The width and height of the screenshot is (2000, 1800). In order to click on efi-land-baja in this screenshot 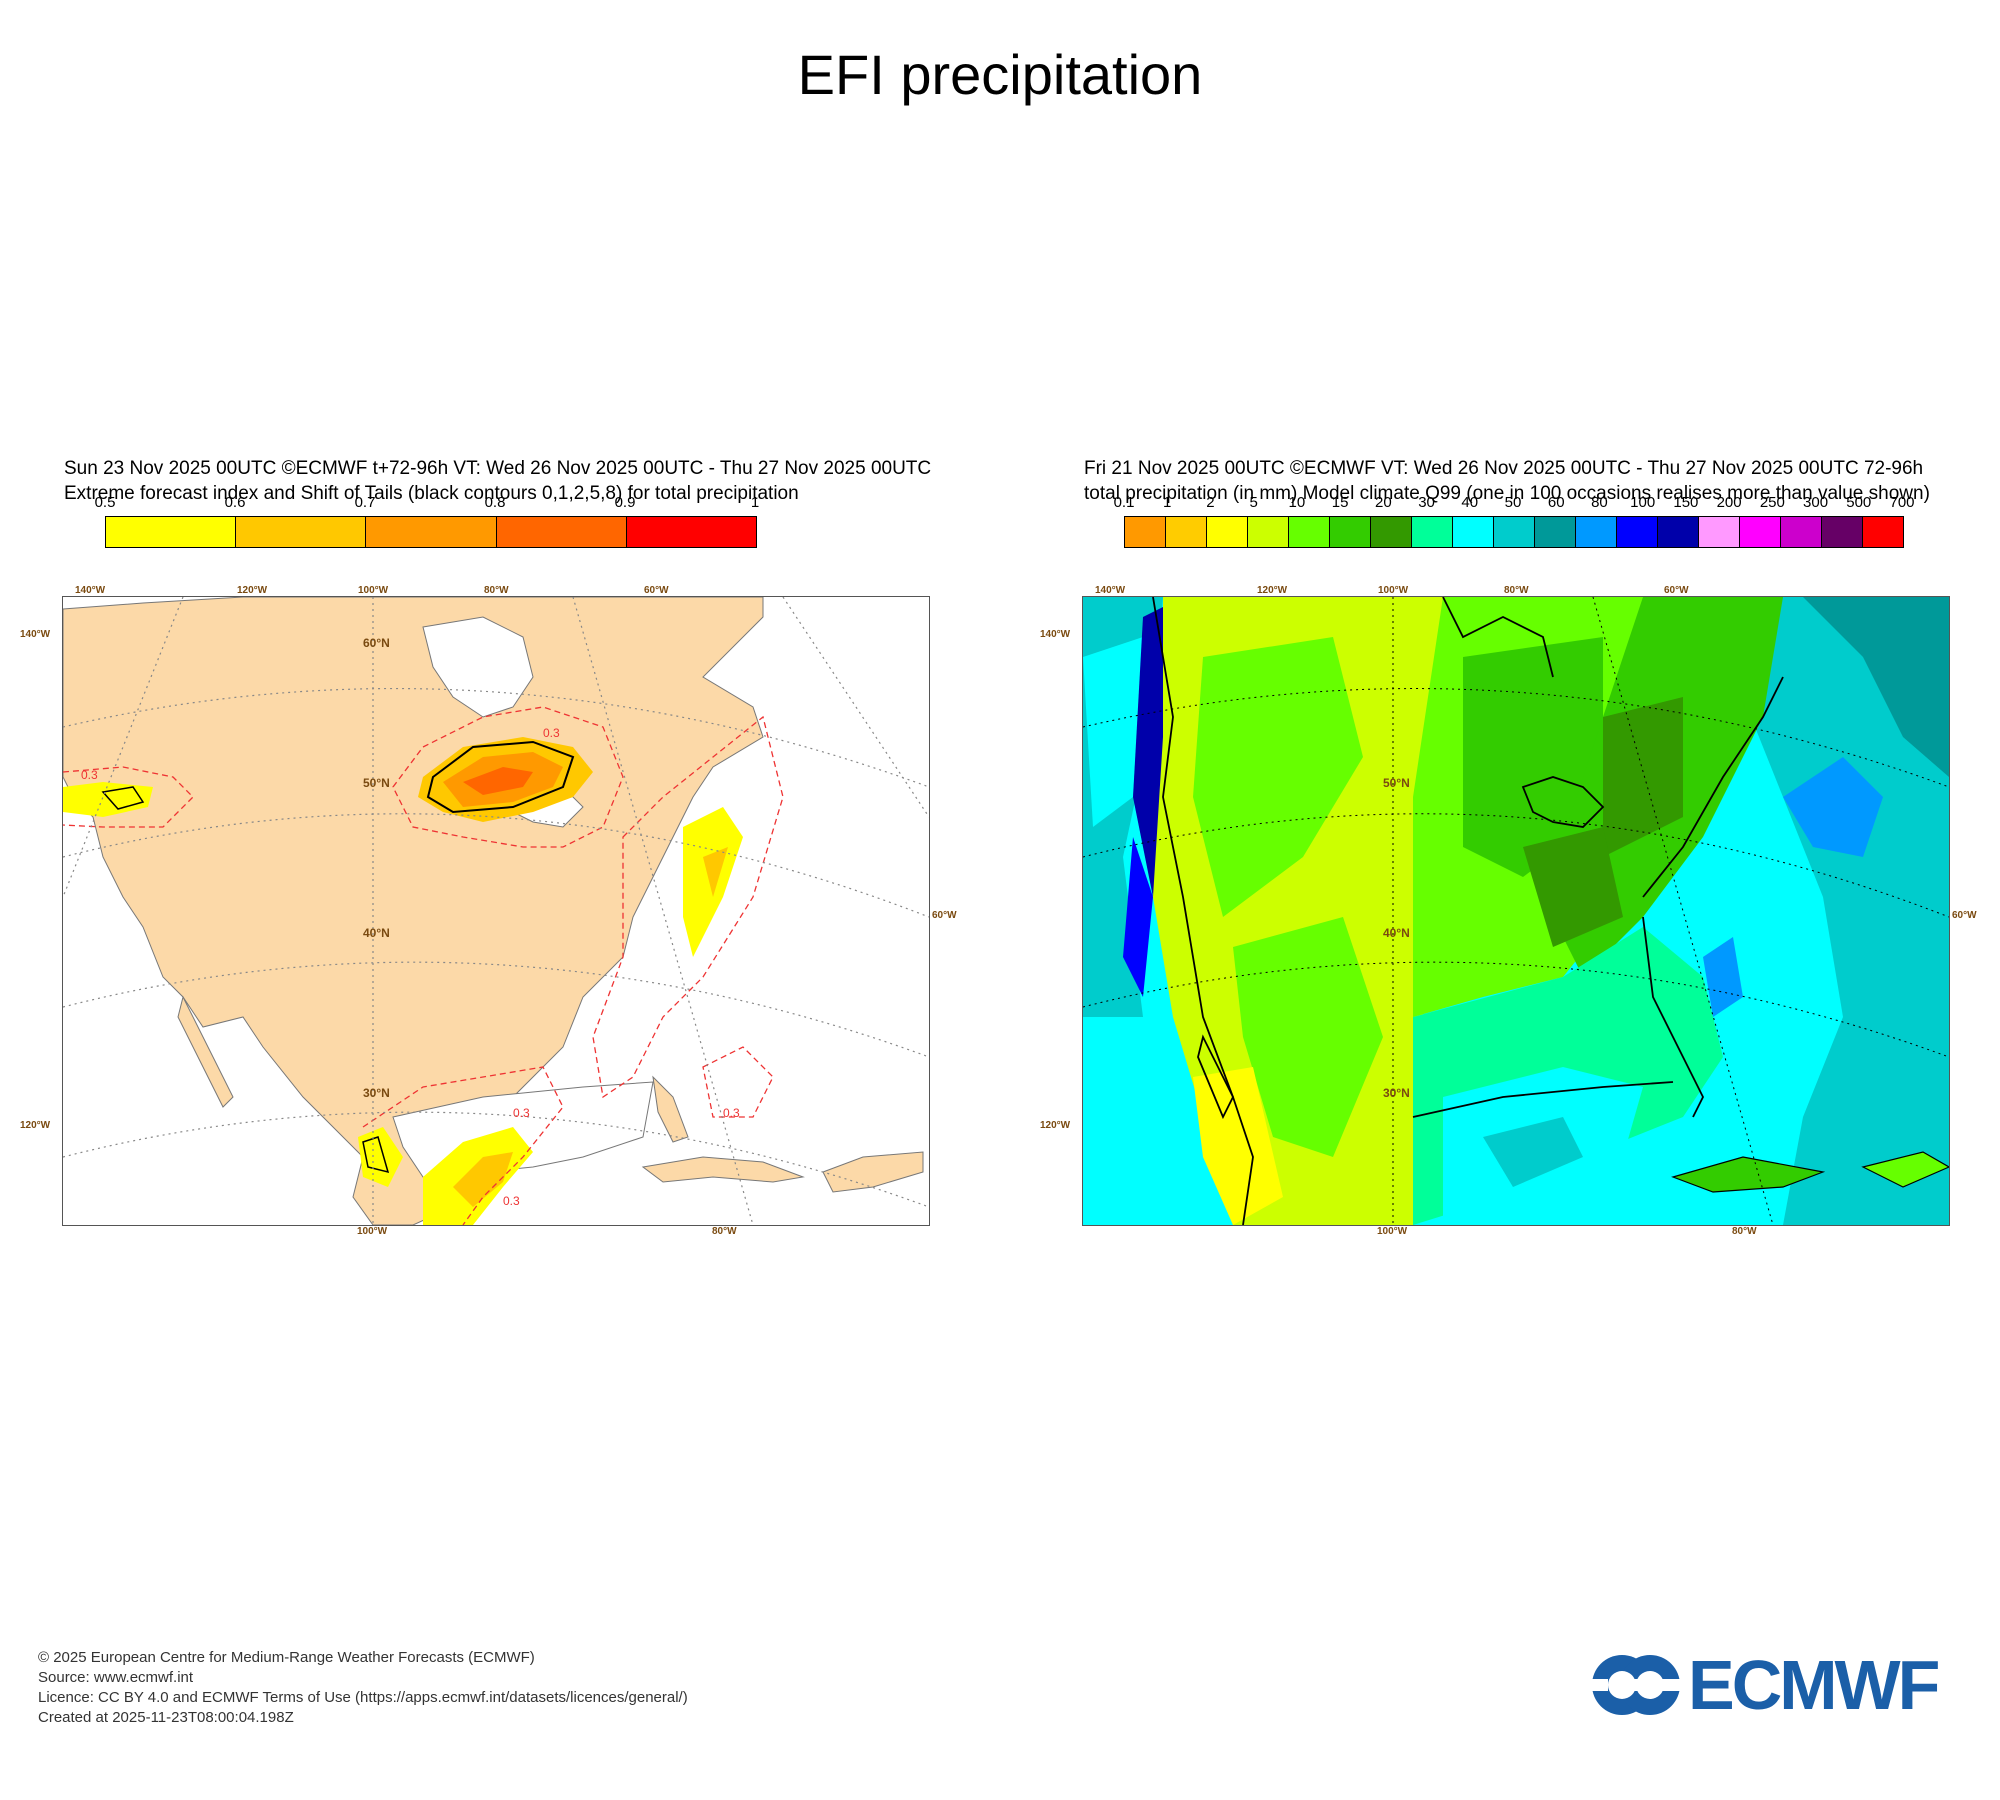, I will do `click(205, 1051)`.